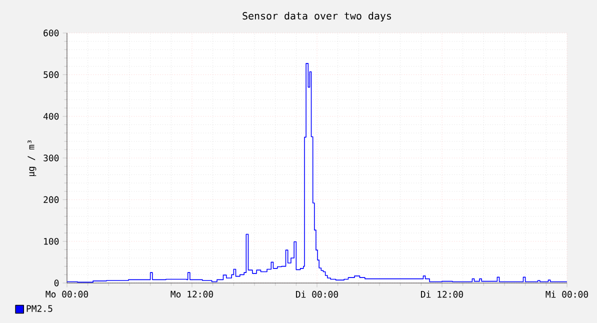 This screenshot has height=323, width=597. What do you see at coordinates (316, 17) in the screenshot?
I see `chart-title: Sensor data over two days` at bounding box center [316, 17].